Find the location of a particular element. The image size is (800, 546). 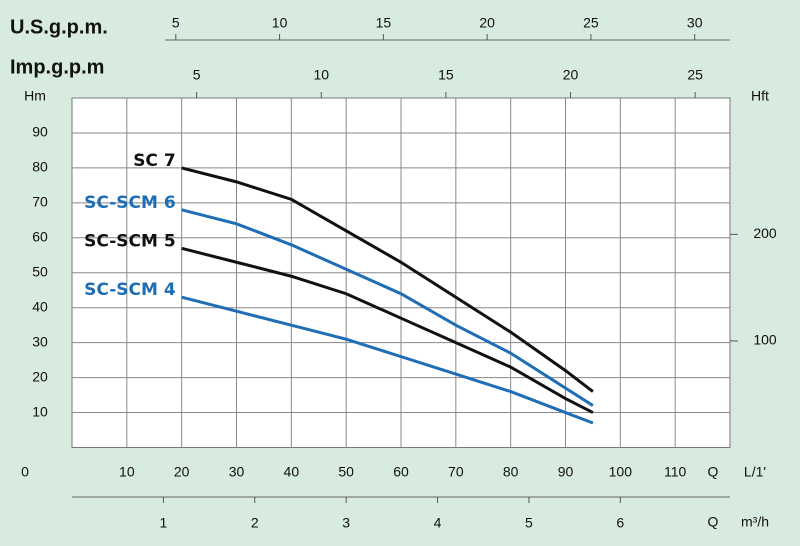

y2-axis-label: Hft is located at coordinates (760, 96).